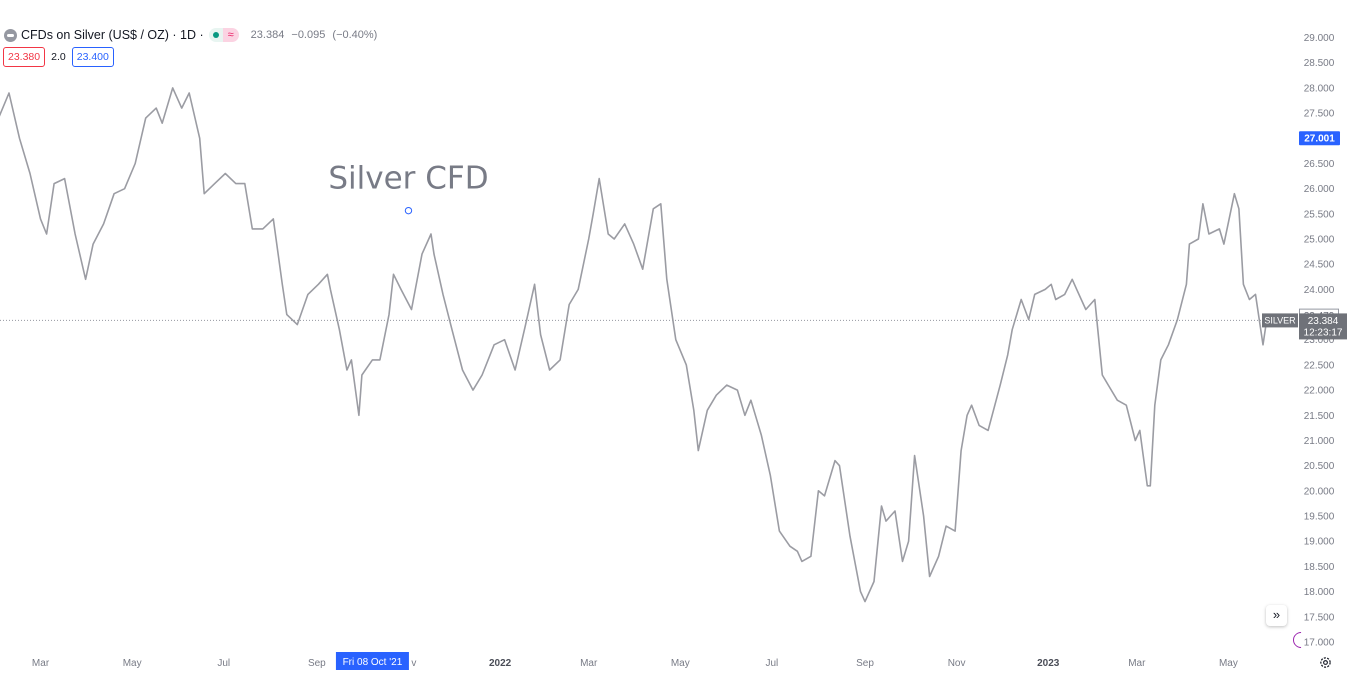 The height and width of the screenshot is (693, 1347). Describe the element at coordinates (1319, 642) in the screenshot. I see `y-tick-label: 17.000` at that location.